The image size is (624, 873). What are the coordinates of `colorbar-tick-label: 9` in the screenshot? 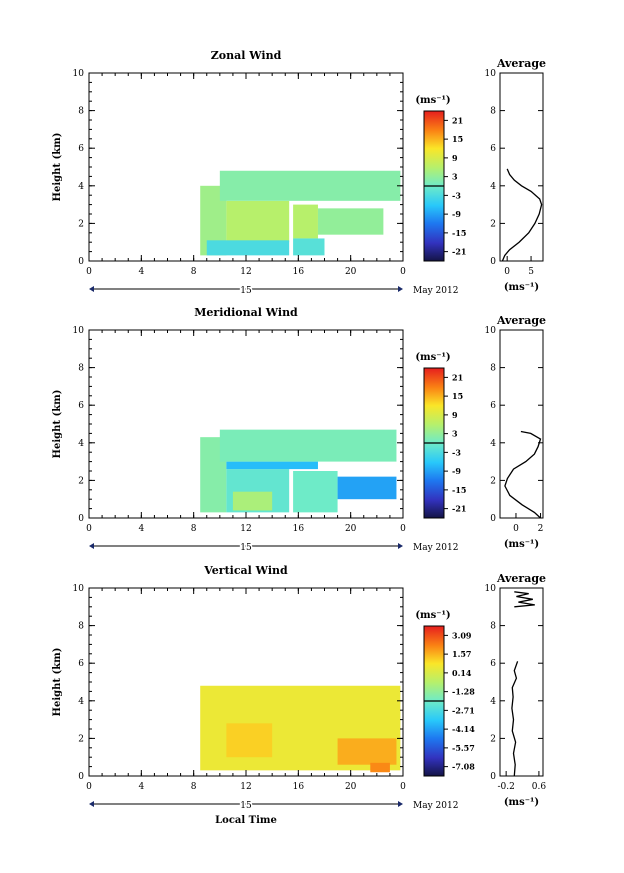 It's located at (455, 158).